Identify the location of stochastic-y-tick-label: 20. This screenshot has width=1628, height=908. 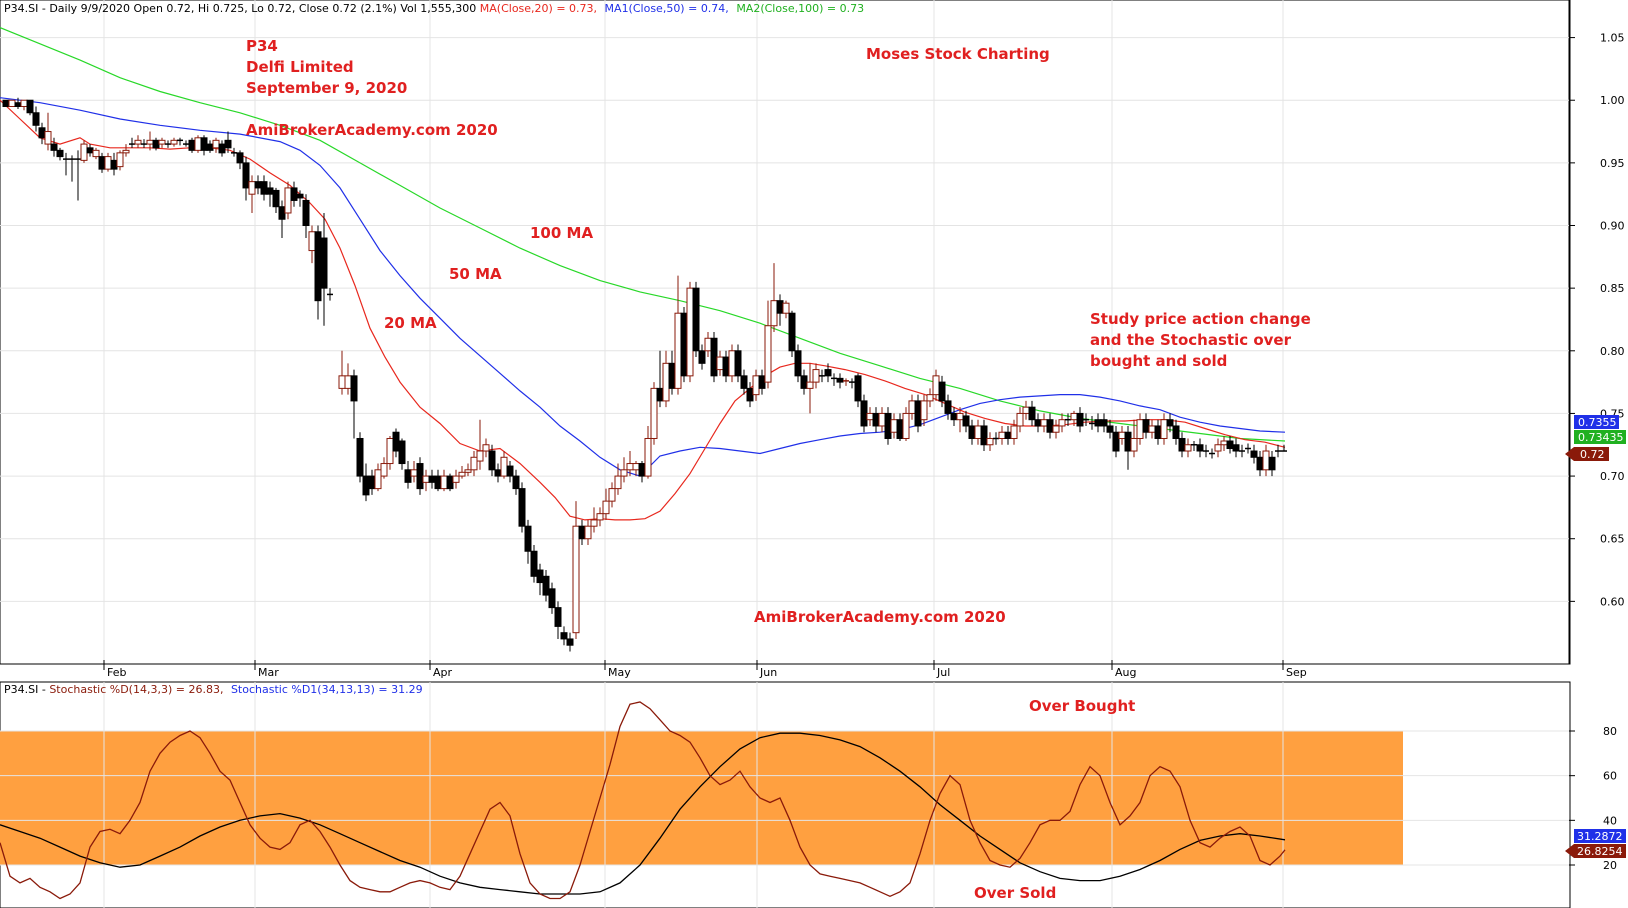
(1610, 865).